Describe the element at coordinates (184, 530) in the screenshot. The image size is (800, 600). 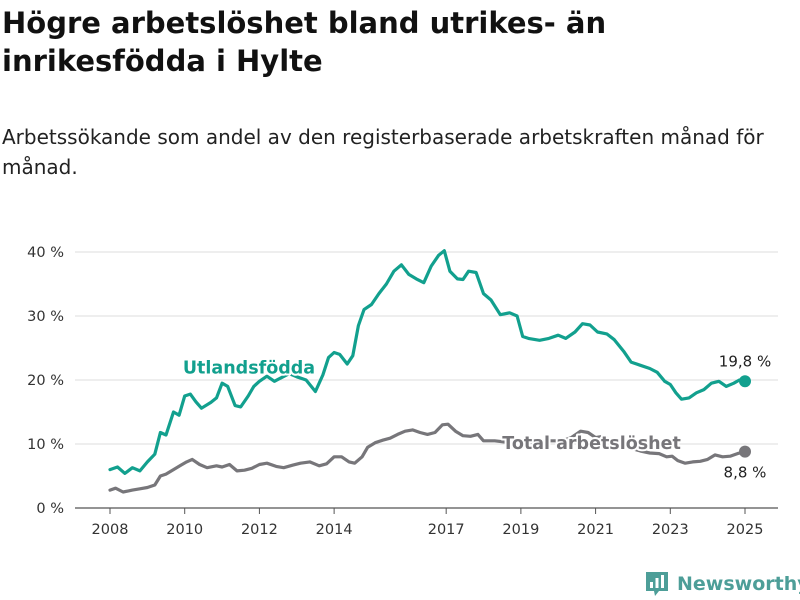
I see `x-tick-label: 2010` at that location.